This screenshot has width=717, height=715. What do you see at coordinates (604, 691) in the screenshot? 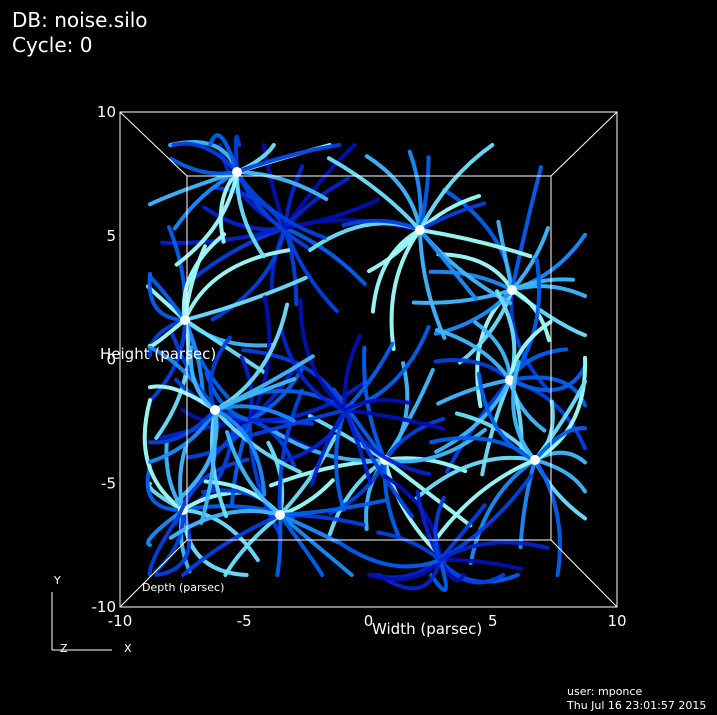
I see `user-label: user: mponce` at bounding box center [604, 691].